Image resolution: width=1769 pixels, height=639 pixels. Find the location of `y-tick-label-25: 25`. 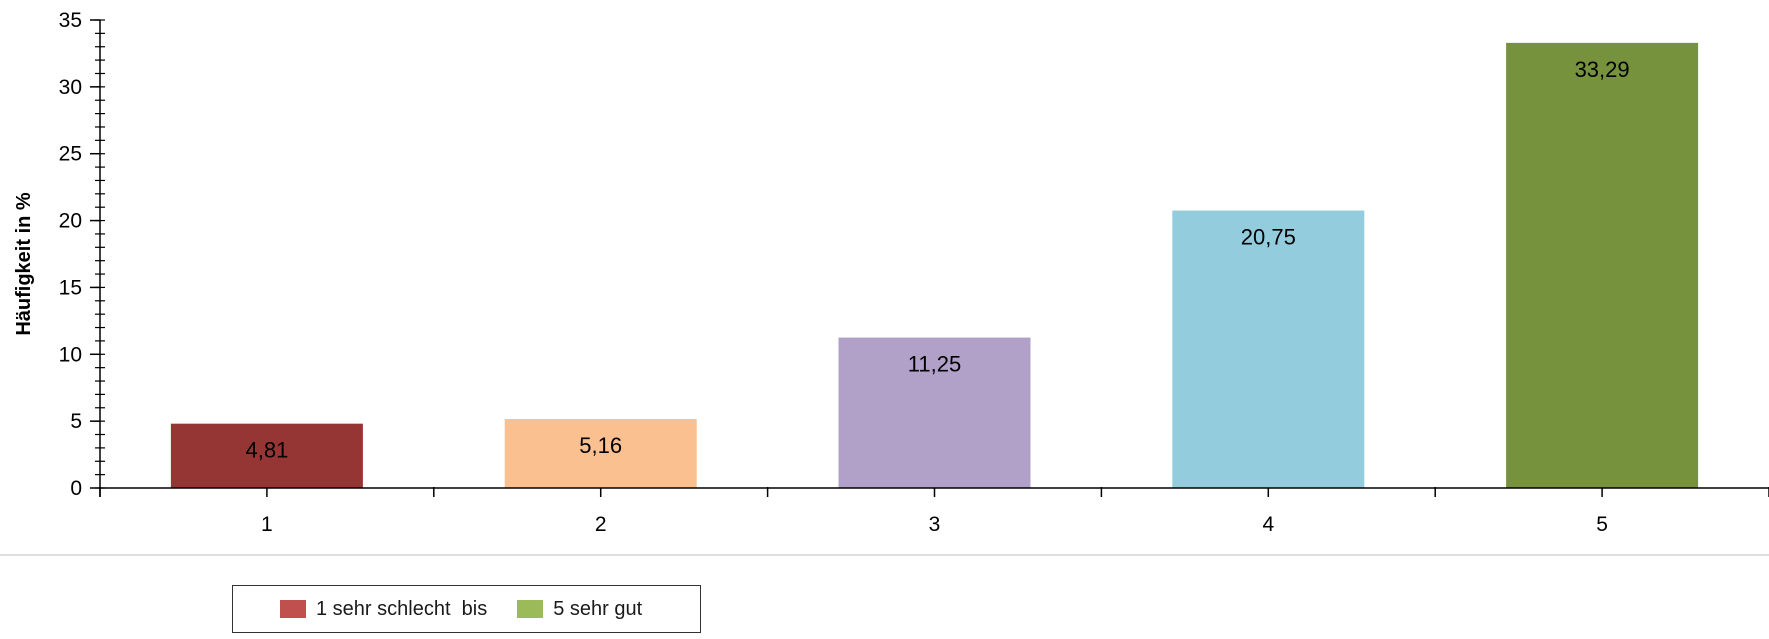

y-tick-label-25: 25 is located at coordinates (70, 154).